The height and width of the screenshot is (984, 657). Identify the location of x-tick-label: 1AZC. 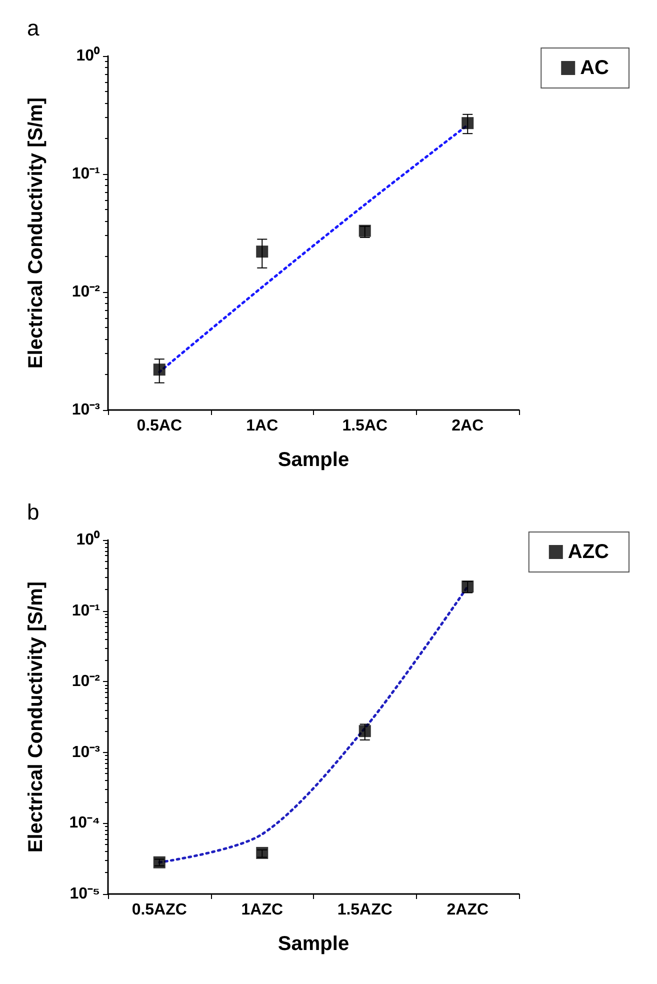
(262, 910).